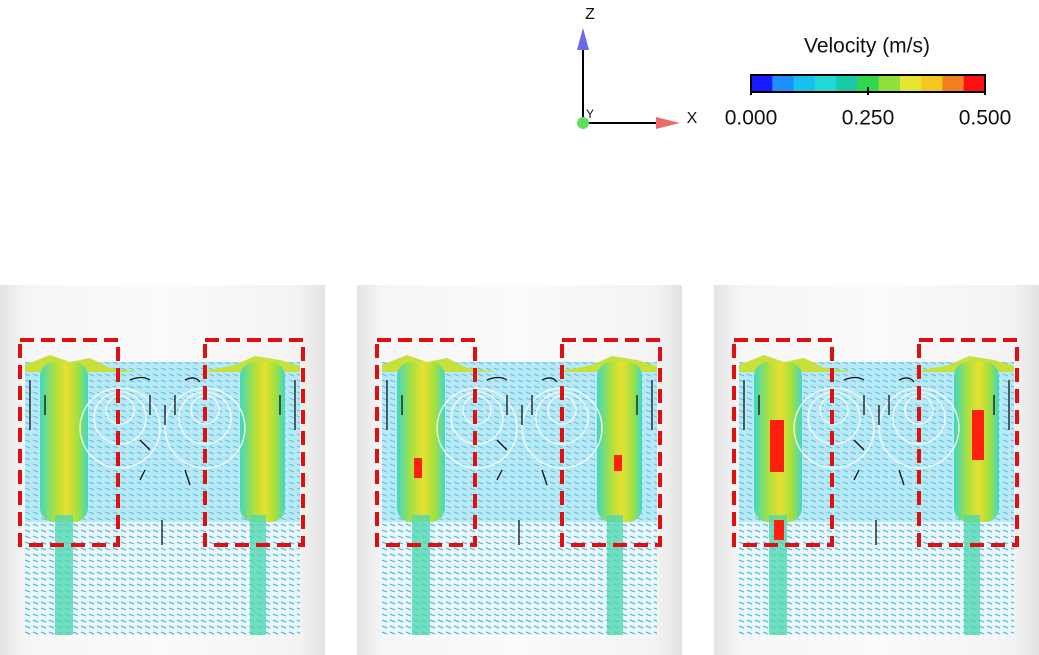  I want to click on colorbar-tick-label: 0.500, so click(985, 118).